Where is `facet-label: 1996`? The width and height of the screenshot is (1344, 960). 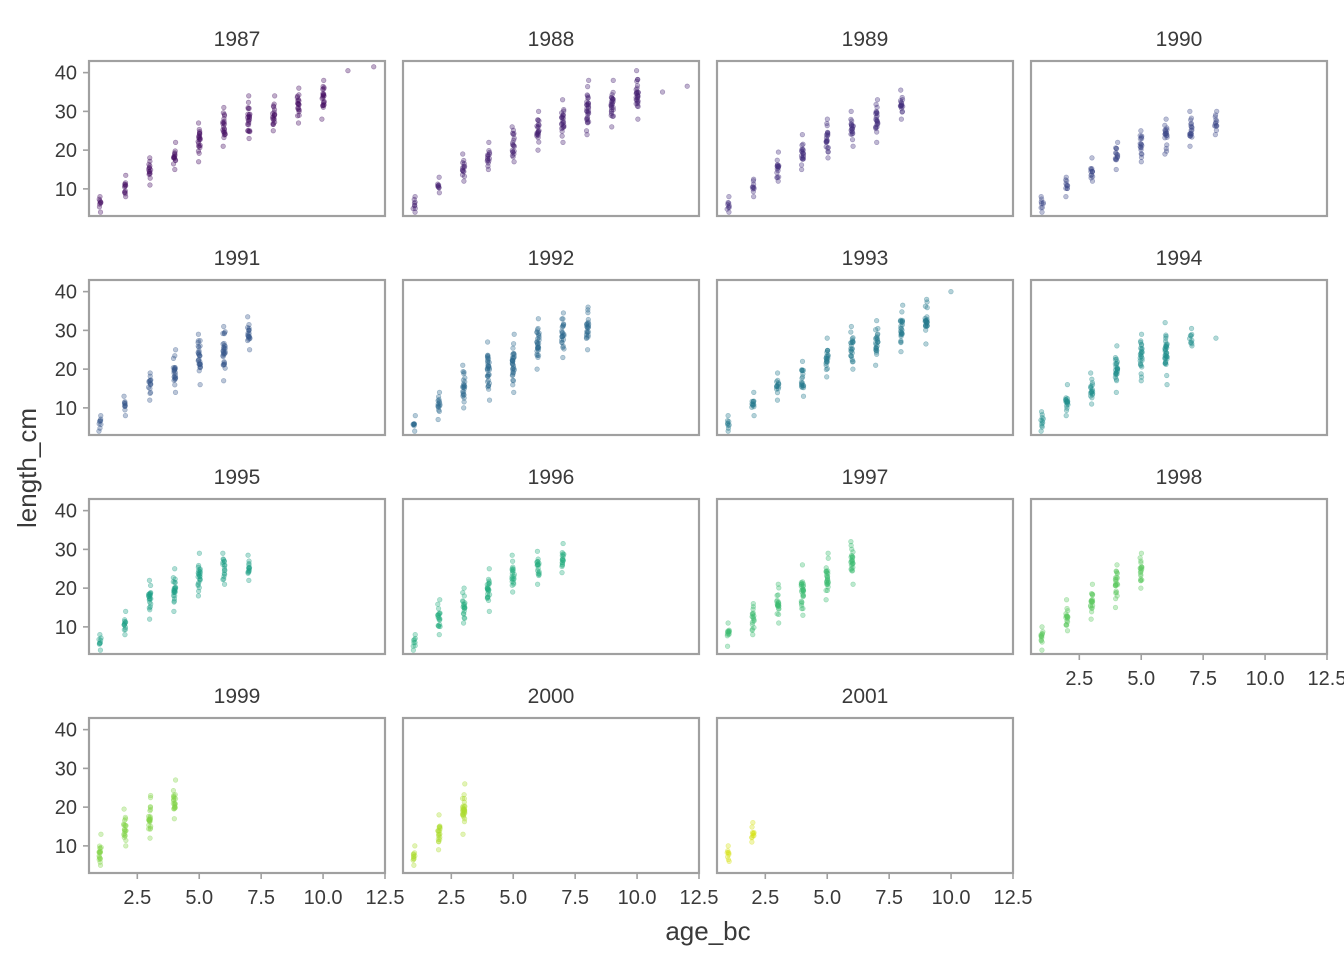 facet-label: 1996 is located at coordinates (551, 477).